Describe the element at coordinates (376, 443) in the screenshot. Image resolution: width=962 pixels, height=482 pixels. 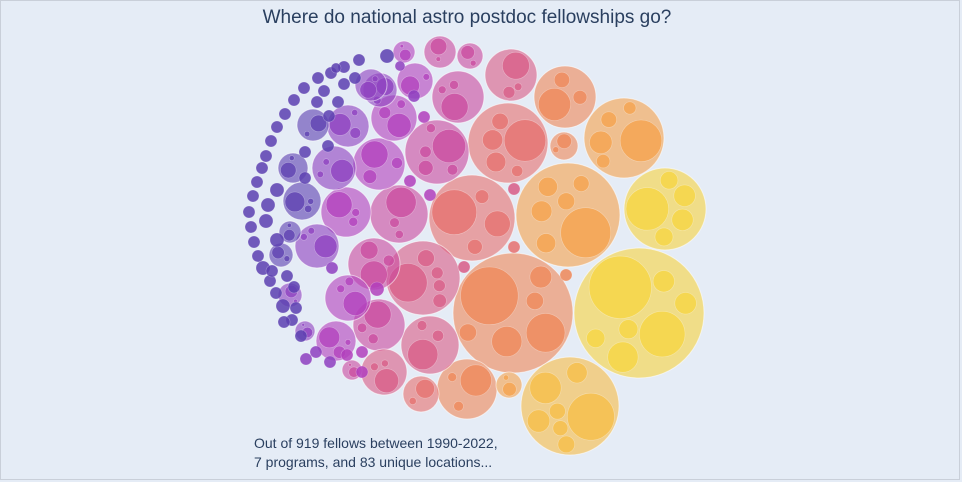
I see `annotation-line-1: Out of 919 fellows between 1990-2022,` at that location.